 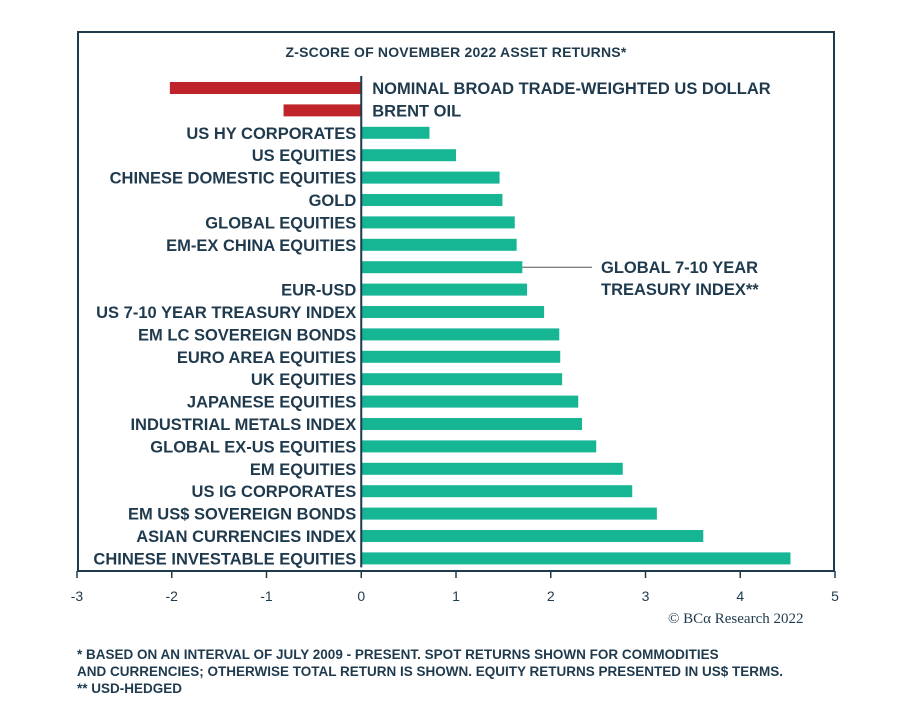 I want to click on category-label: EM LC SOVEREIGN BONDS, so click(x=247, y=335).